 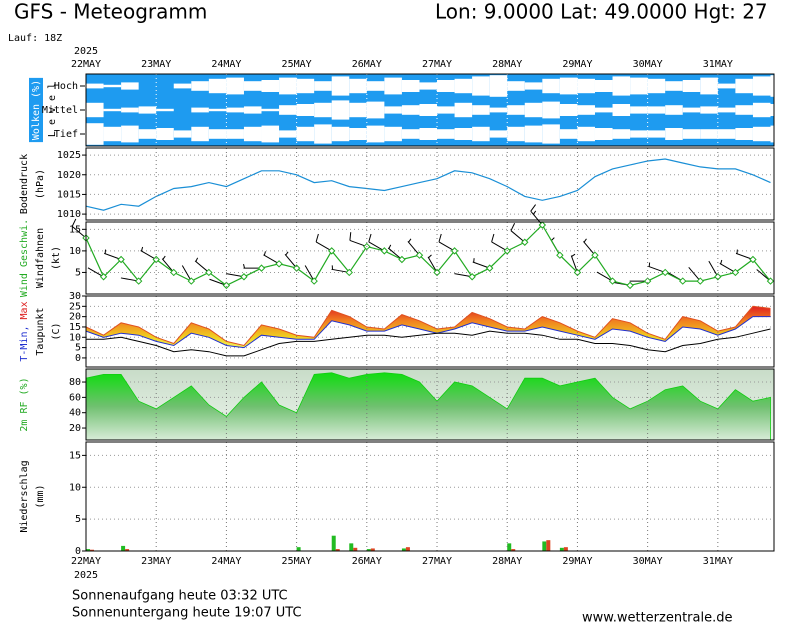 I want to click on x-tick-label: 27MAY, so click(x=437, y=561).